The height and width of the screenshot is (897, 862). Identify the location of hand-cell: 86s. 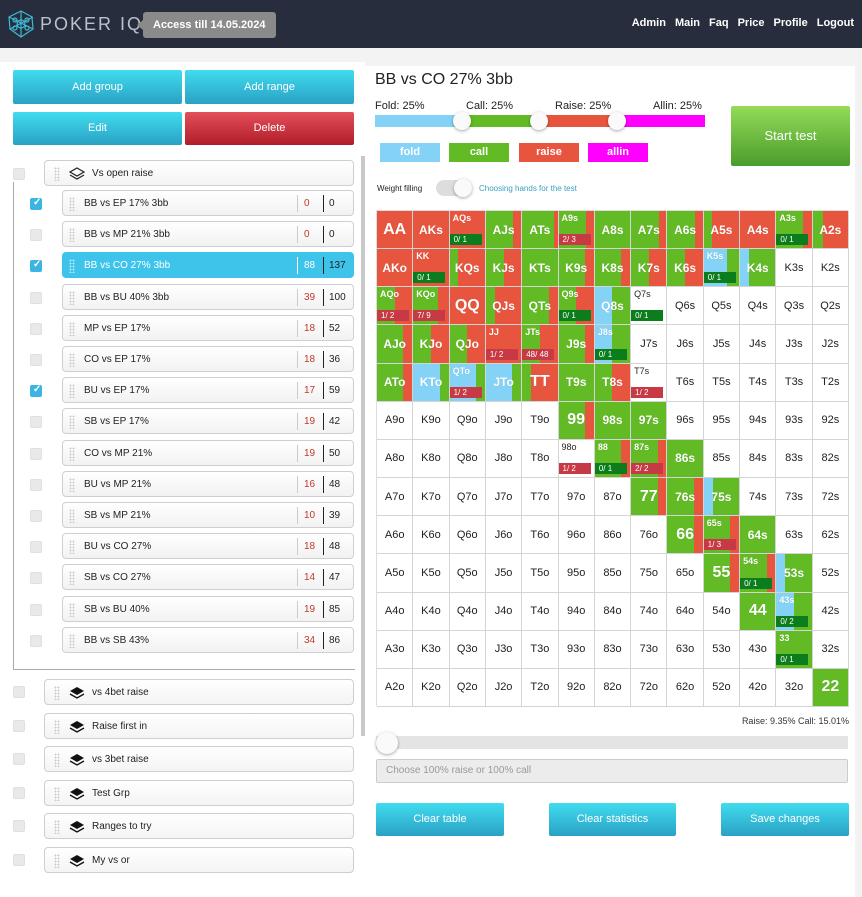
(685, 459).